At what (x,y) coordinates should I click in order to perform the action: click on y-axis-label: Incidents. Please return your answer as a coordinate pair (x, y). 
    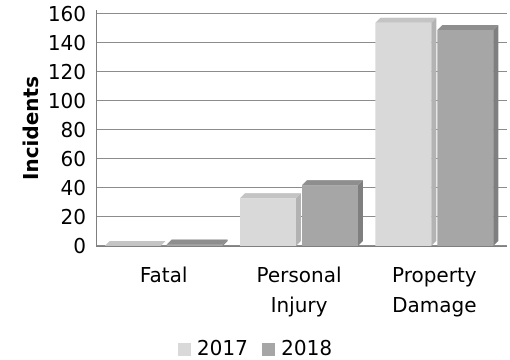
    Looking at the image, I should click on (31, 128).